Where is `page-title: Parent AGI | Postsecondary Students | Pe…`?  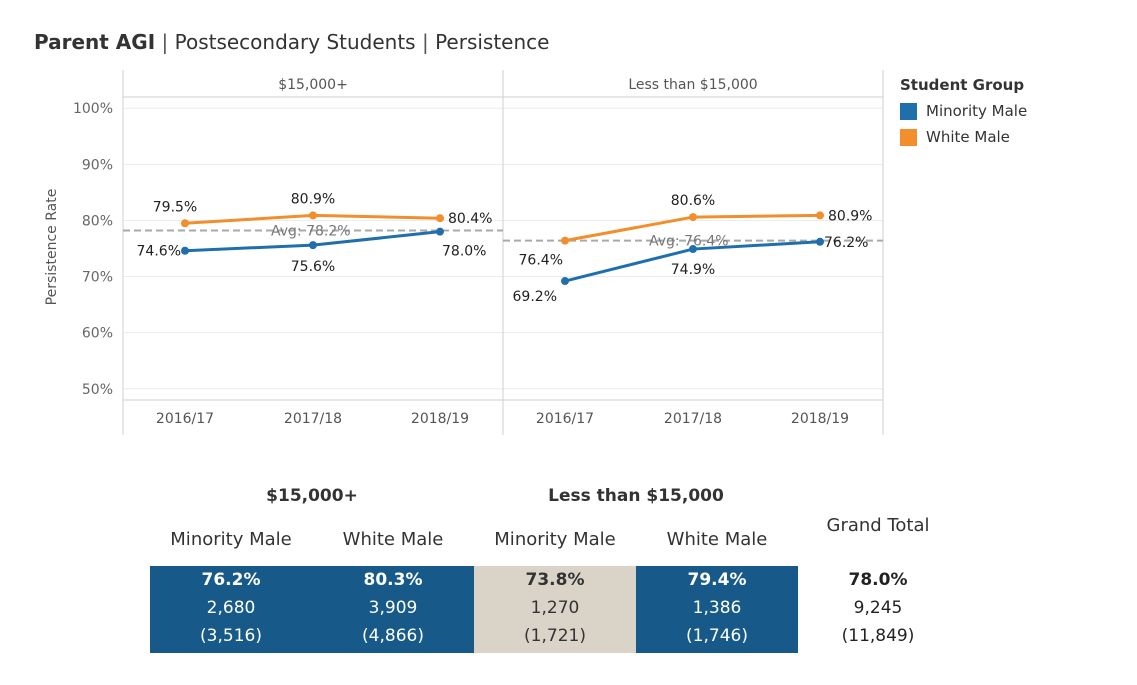 page-title: Parent AGI | Postsecondary Students | Pe… is located at coordinates (291, 42).